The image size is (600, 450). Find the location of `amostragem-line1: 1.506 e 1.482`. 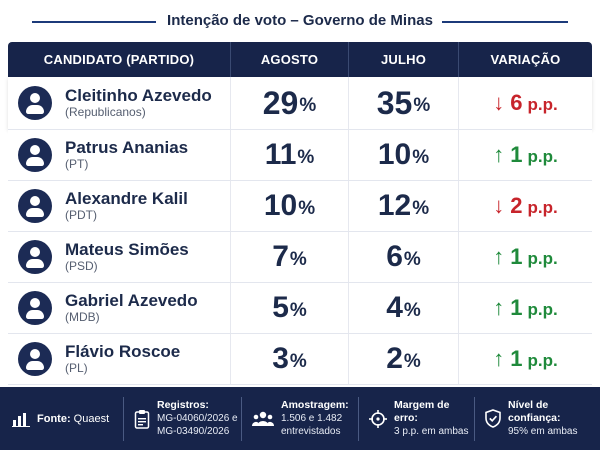

amostragem-line1: 1.506 e 1.482 is located at coordinates (312, 418).